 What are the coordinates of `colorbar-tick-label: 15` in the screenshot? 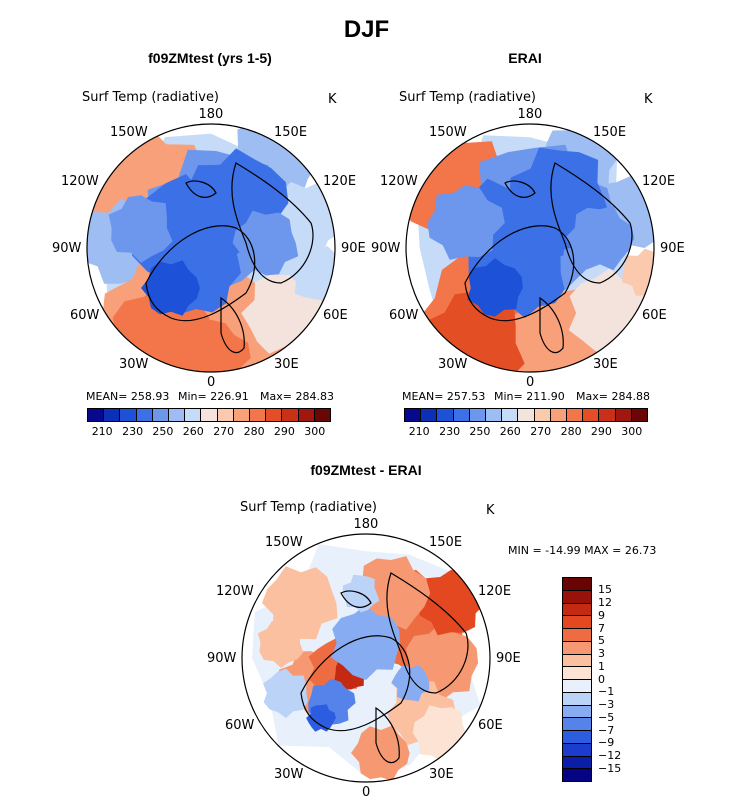 It's located at (605, 590).